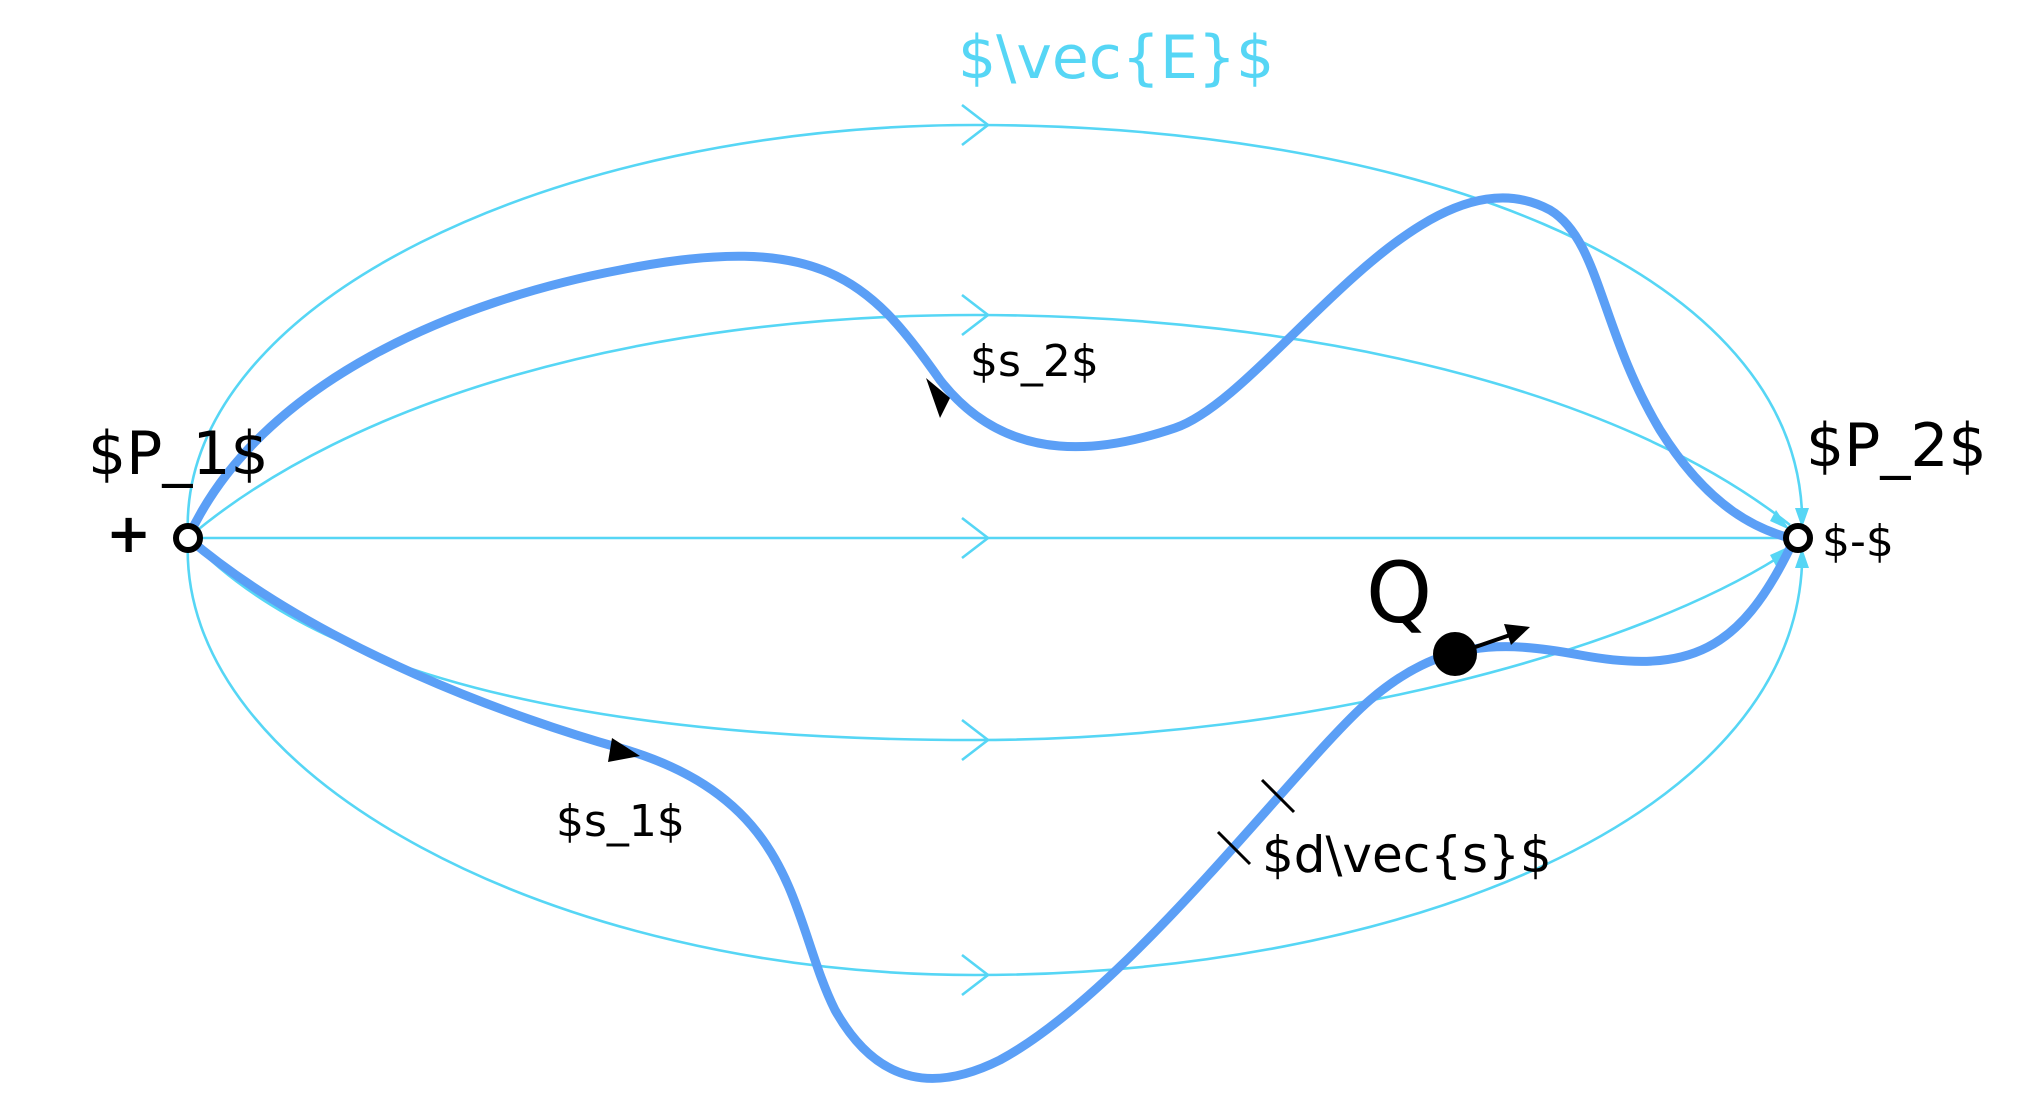 The image size is (2037, 1094). Describe the element at coordinates (178, 454) in the screenshot. I see `p1-label: $P_1$` at that location.